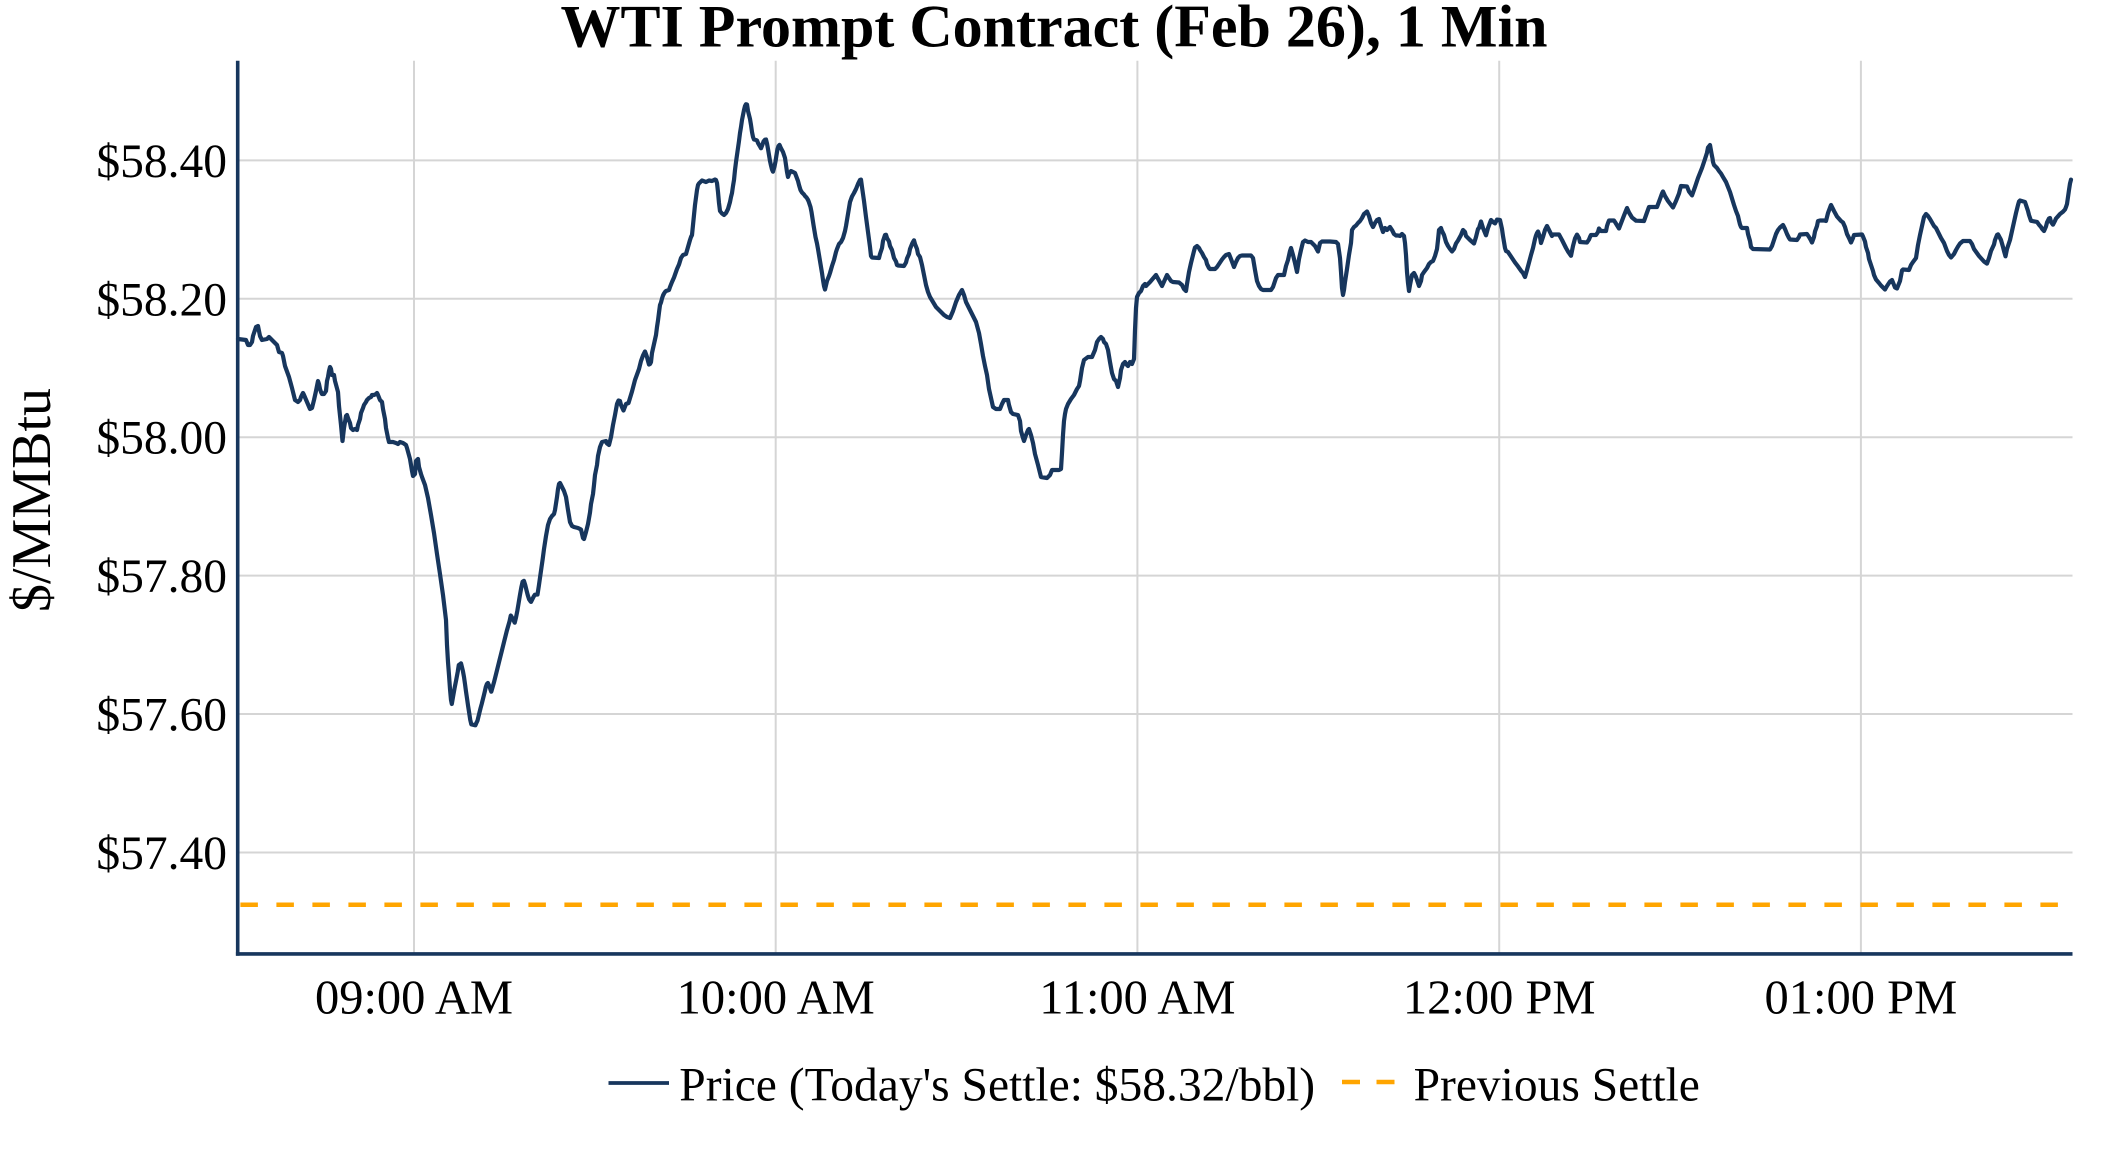 The image size is (2112, 1157). I want to click on svg-text: Previous Settle, so click(1557, 1086).